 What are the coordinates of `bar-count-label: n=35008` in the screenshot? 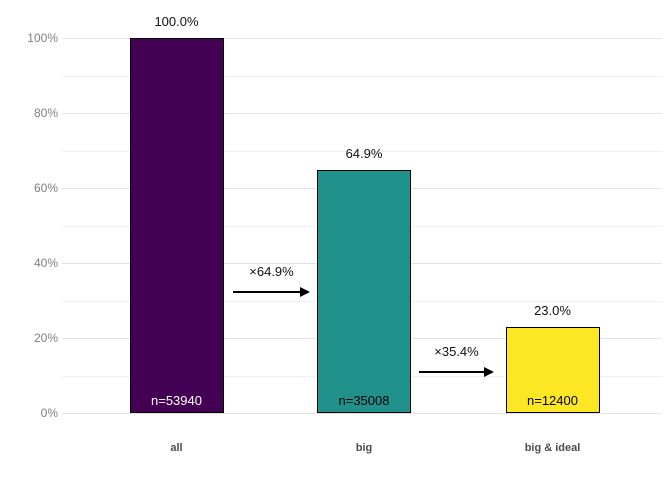 It's located at (364, 400).